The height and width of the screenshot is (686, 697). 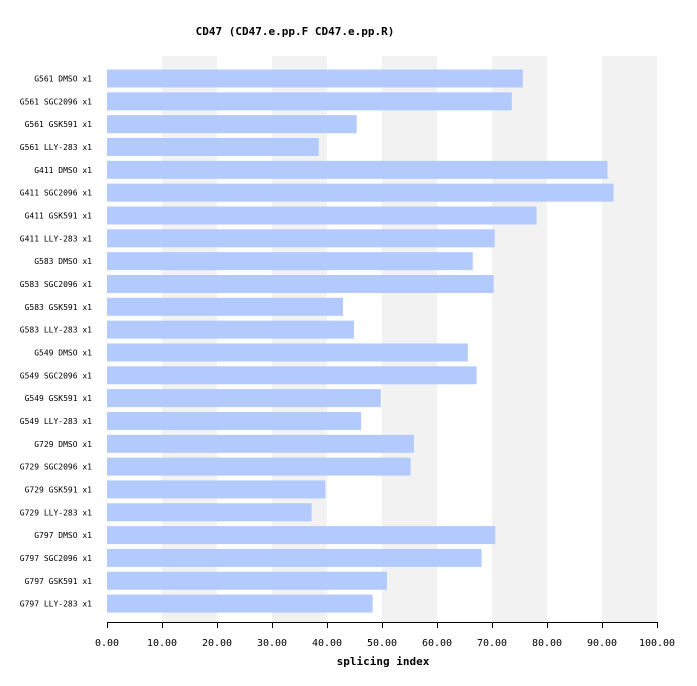 What do you see at coordinates (59, 307) in the screenshot?
I see `category-label: G583 GSK591 x1` at bounding box center [59, 307].